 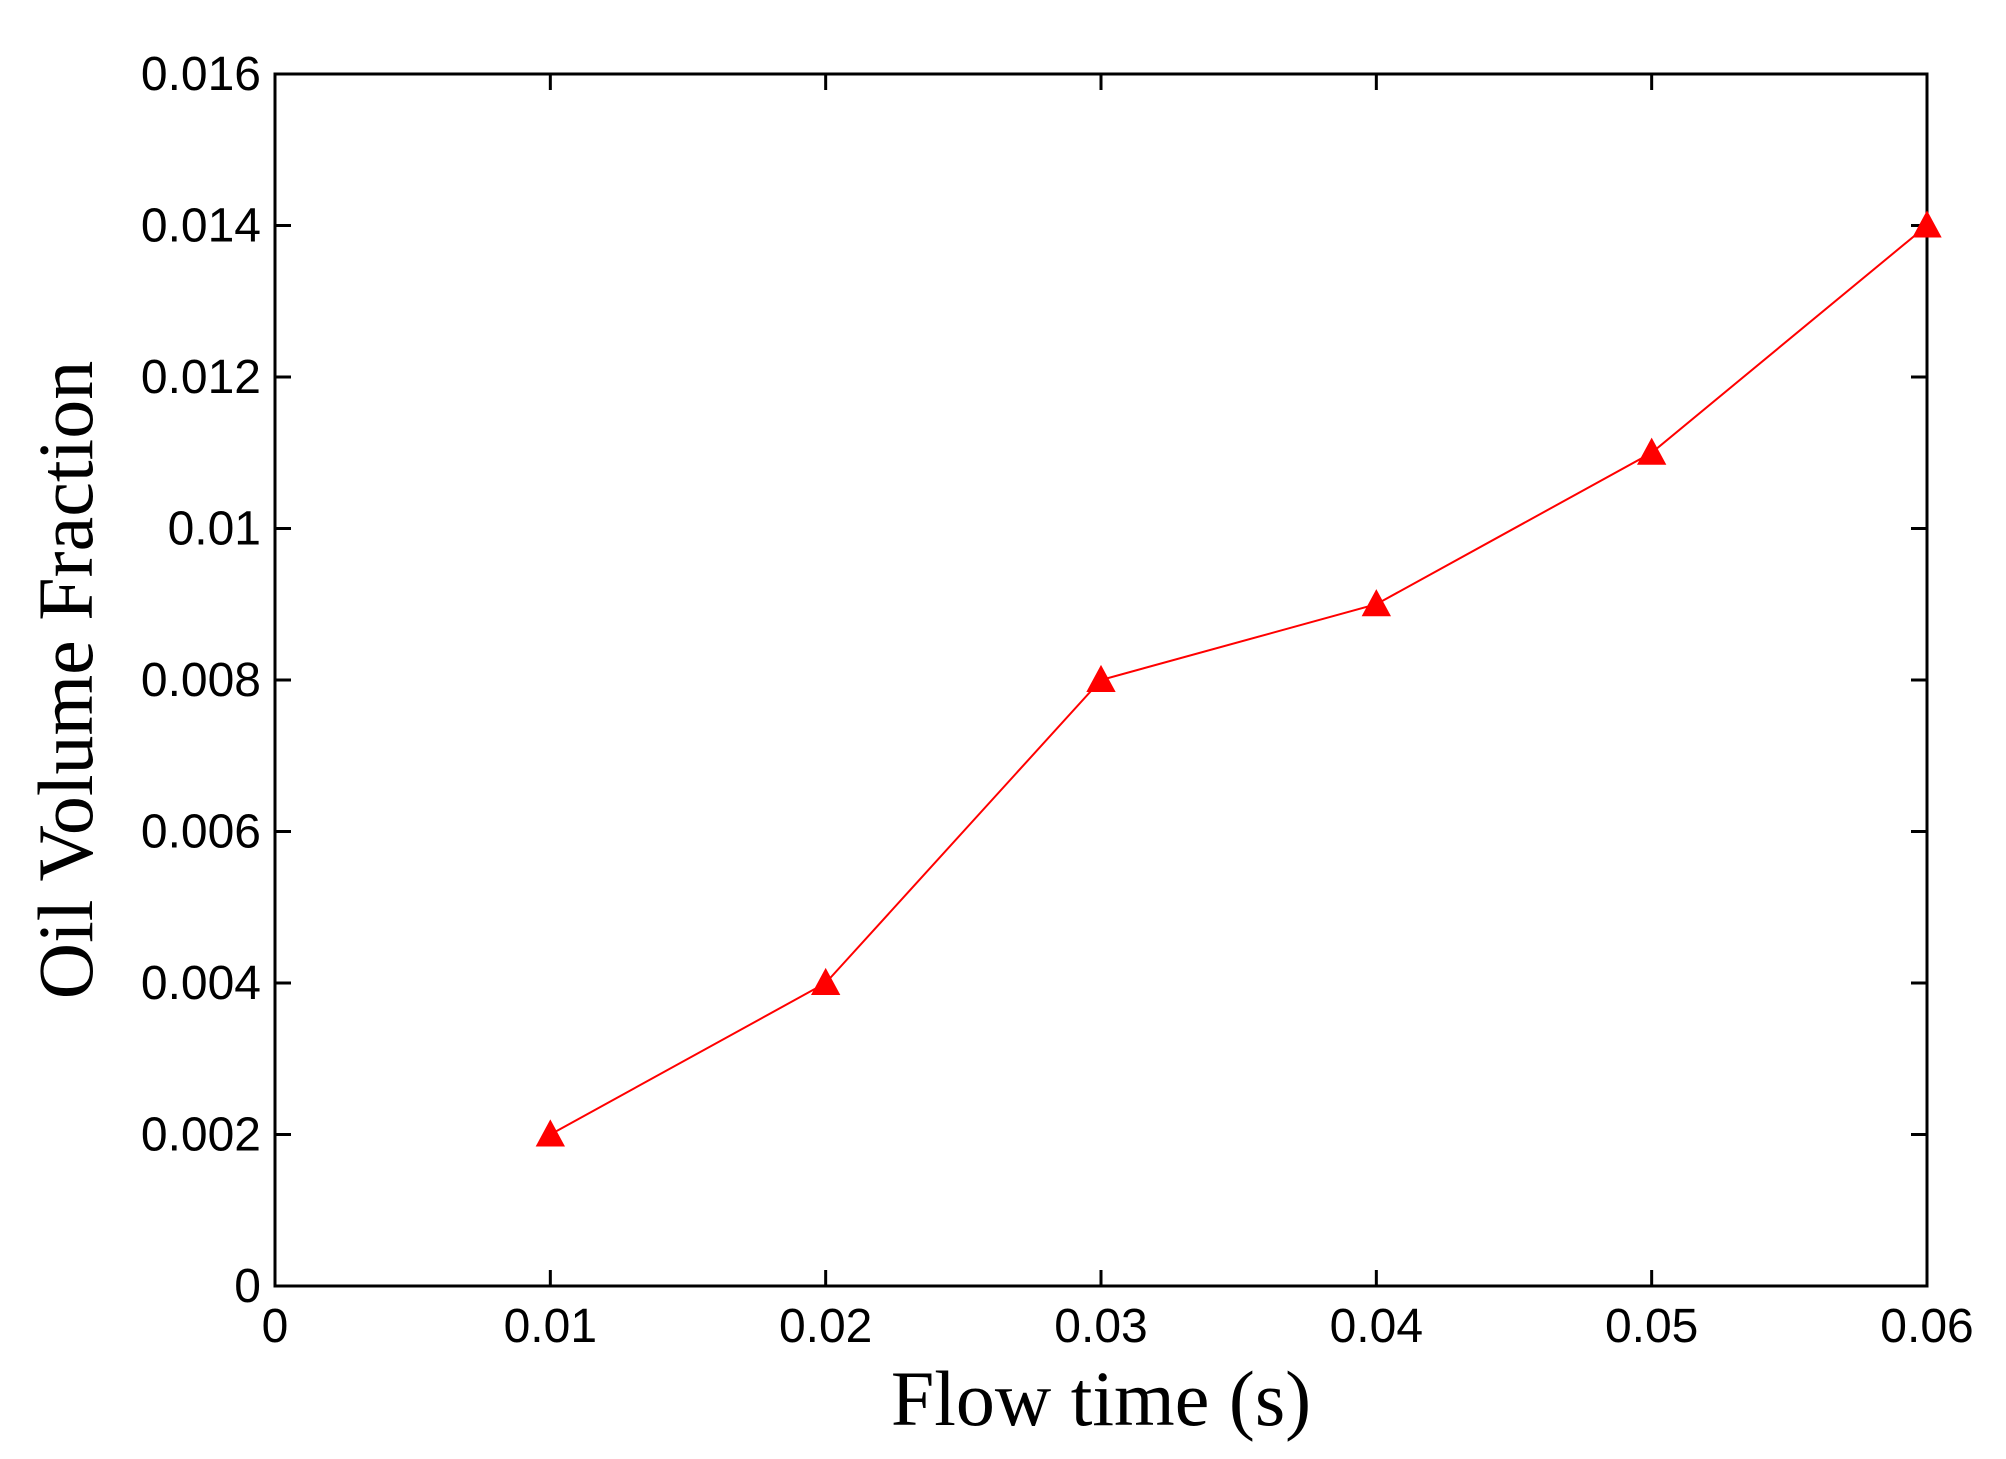 I want to click on y-tick-label: 0.002, so click(x=201, y=1135).